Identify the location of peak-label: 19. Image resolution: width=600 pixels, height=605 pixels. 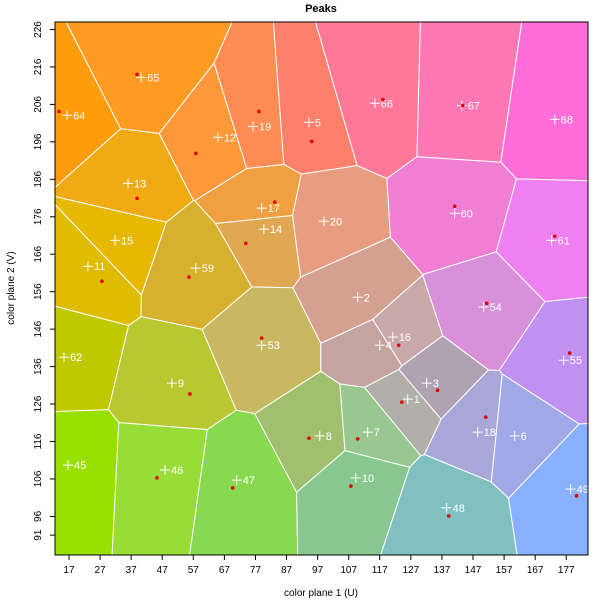
(265, 128).